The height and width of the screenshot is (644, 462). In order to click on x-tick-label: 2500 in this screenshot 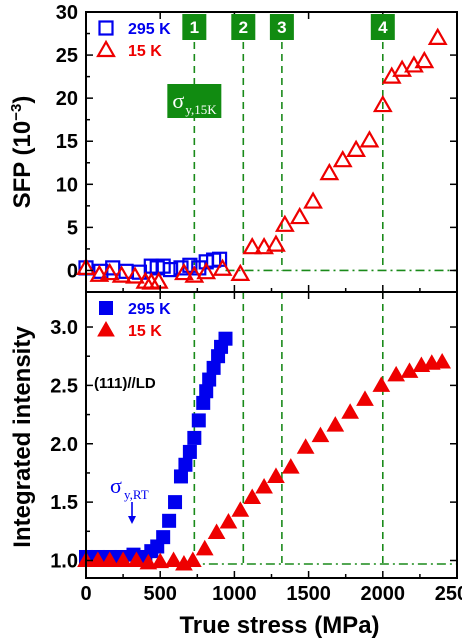, I will do `click(448, 594)`.